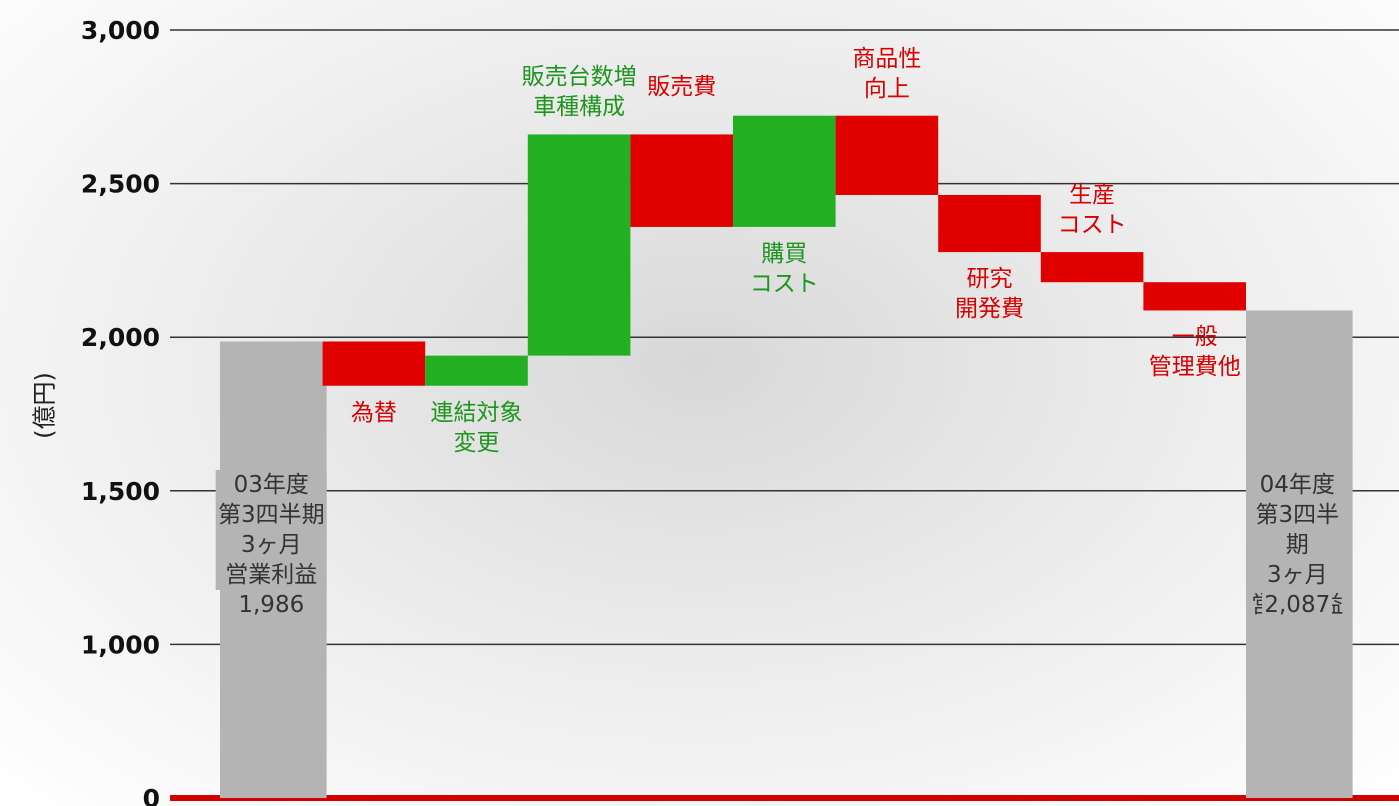 This screenshot has height=806, width=1399. Describe the element at coordinates (120, 30) in the screenshot. I see `y-tick-label: 3,000` at that location.